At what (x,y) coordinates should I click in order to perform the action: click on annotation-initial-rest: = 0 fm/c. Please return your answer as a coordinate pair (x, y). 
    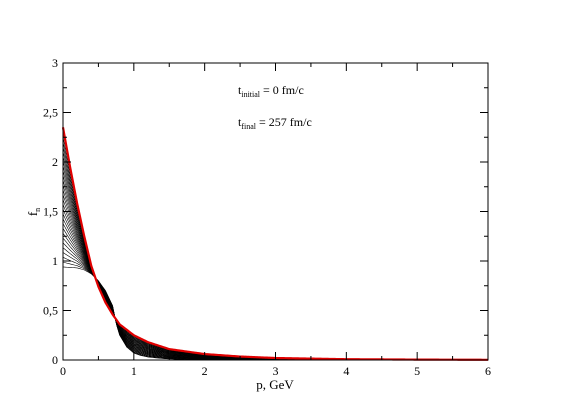
    Looking at the image, I should click on (282, 90).